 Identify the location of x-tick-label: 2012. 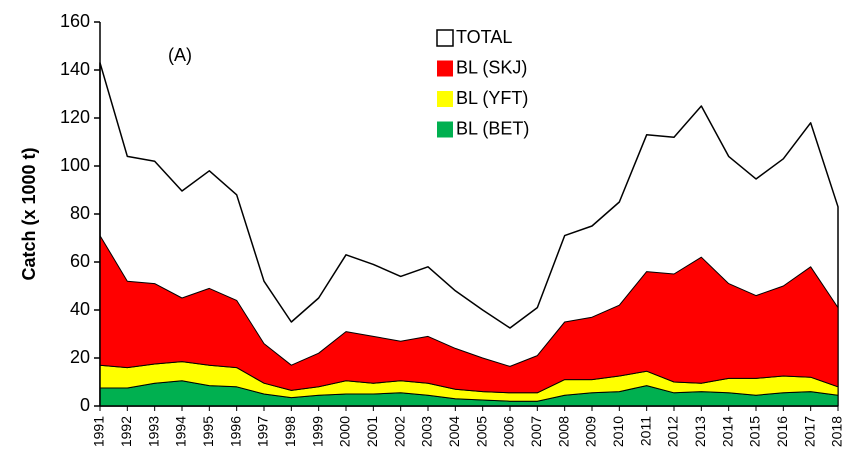
(673, 431).